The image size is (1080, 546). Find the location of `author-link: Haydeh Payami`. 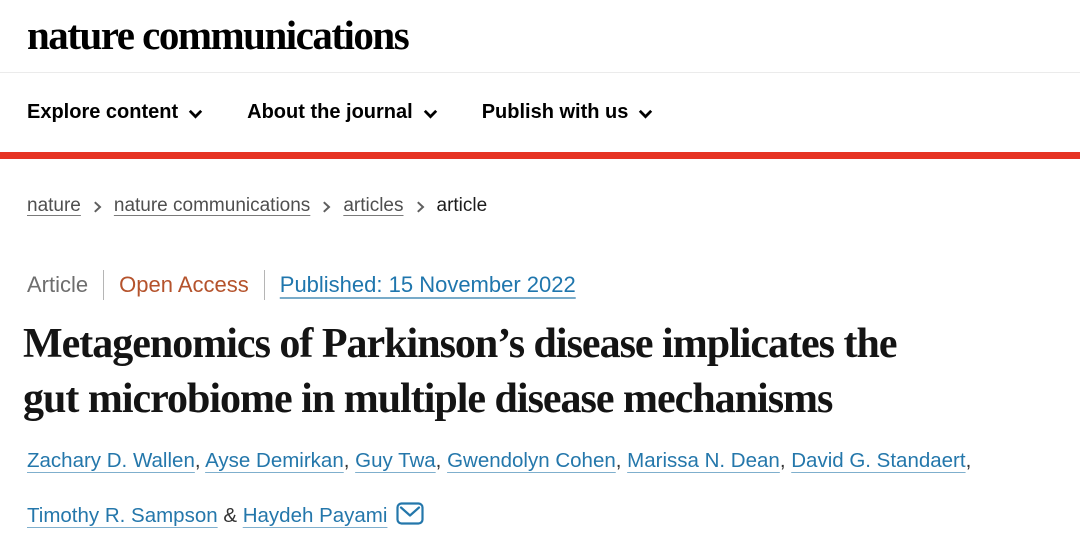

author-link: Haydeh Payami is located at coordinates (315, 515).